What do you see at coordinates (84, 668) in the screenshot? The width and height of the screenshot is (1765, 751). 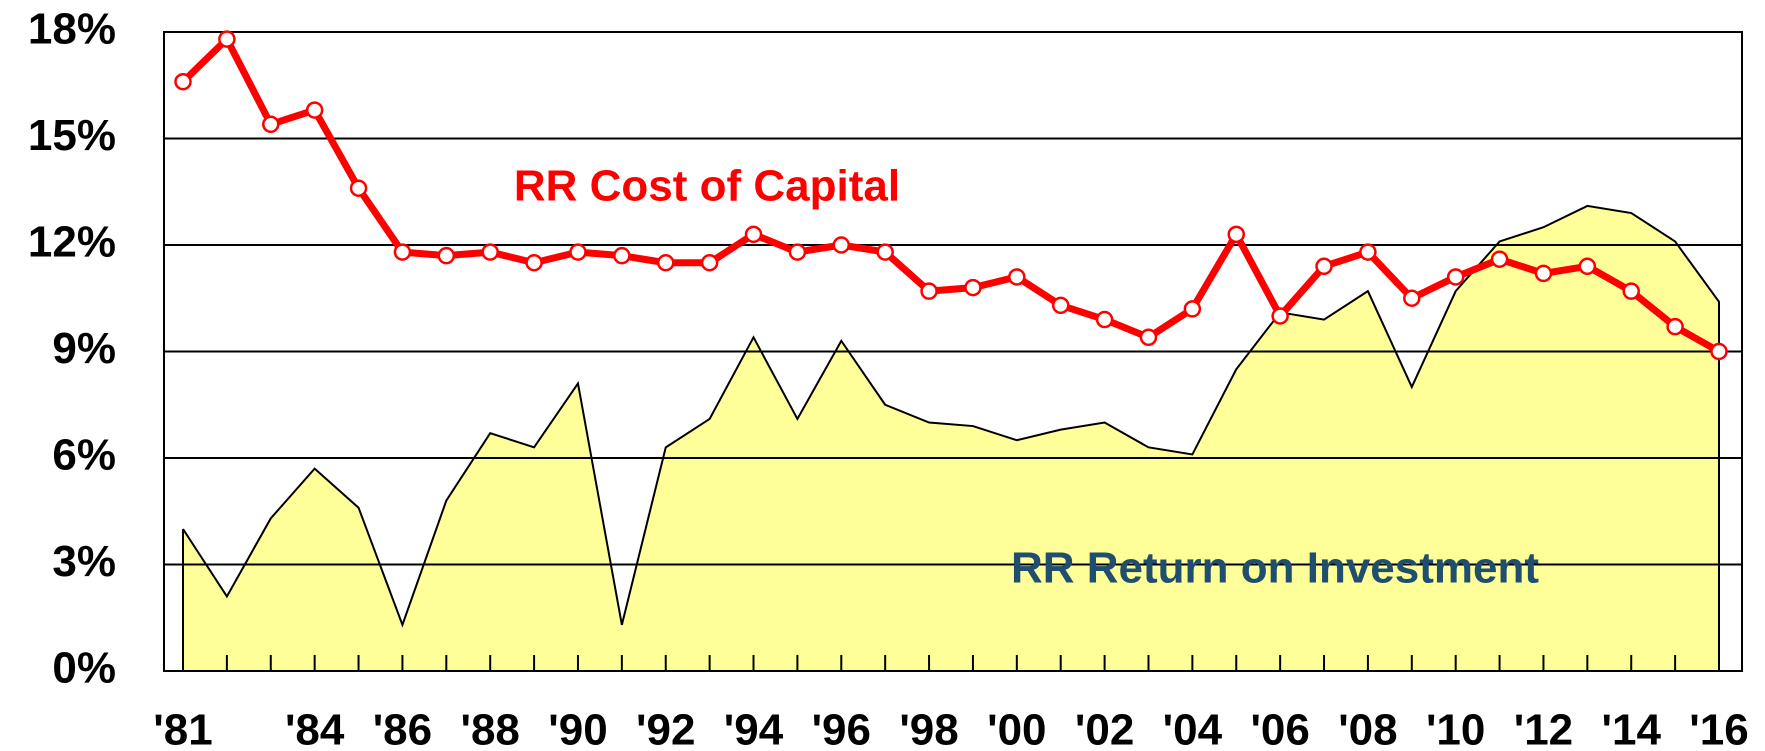 I see `y-tick-label: 0%` at bounding box center [84, 668].